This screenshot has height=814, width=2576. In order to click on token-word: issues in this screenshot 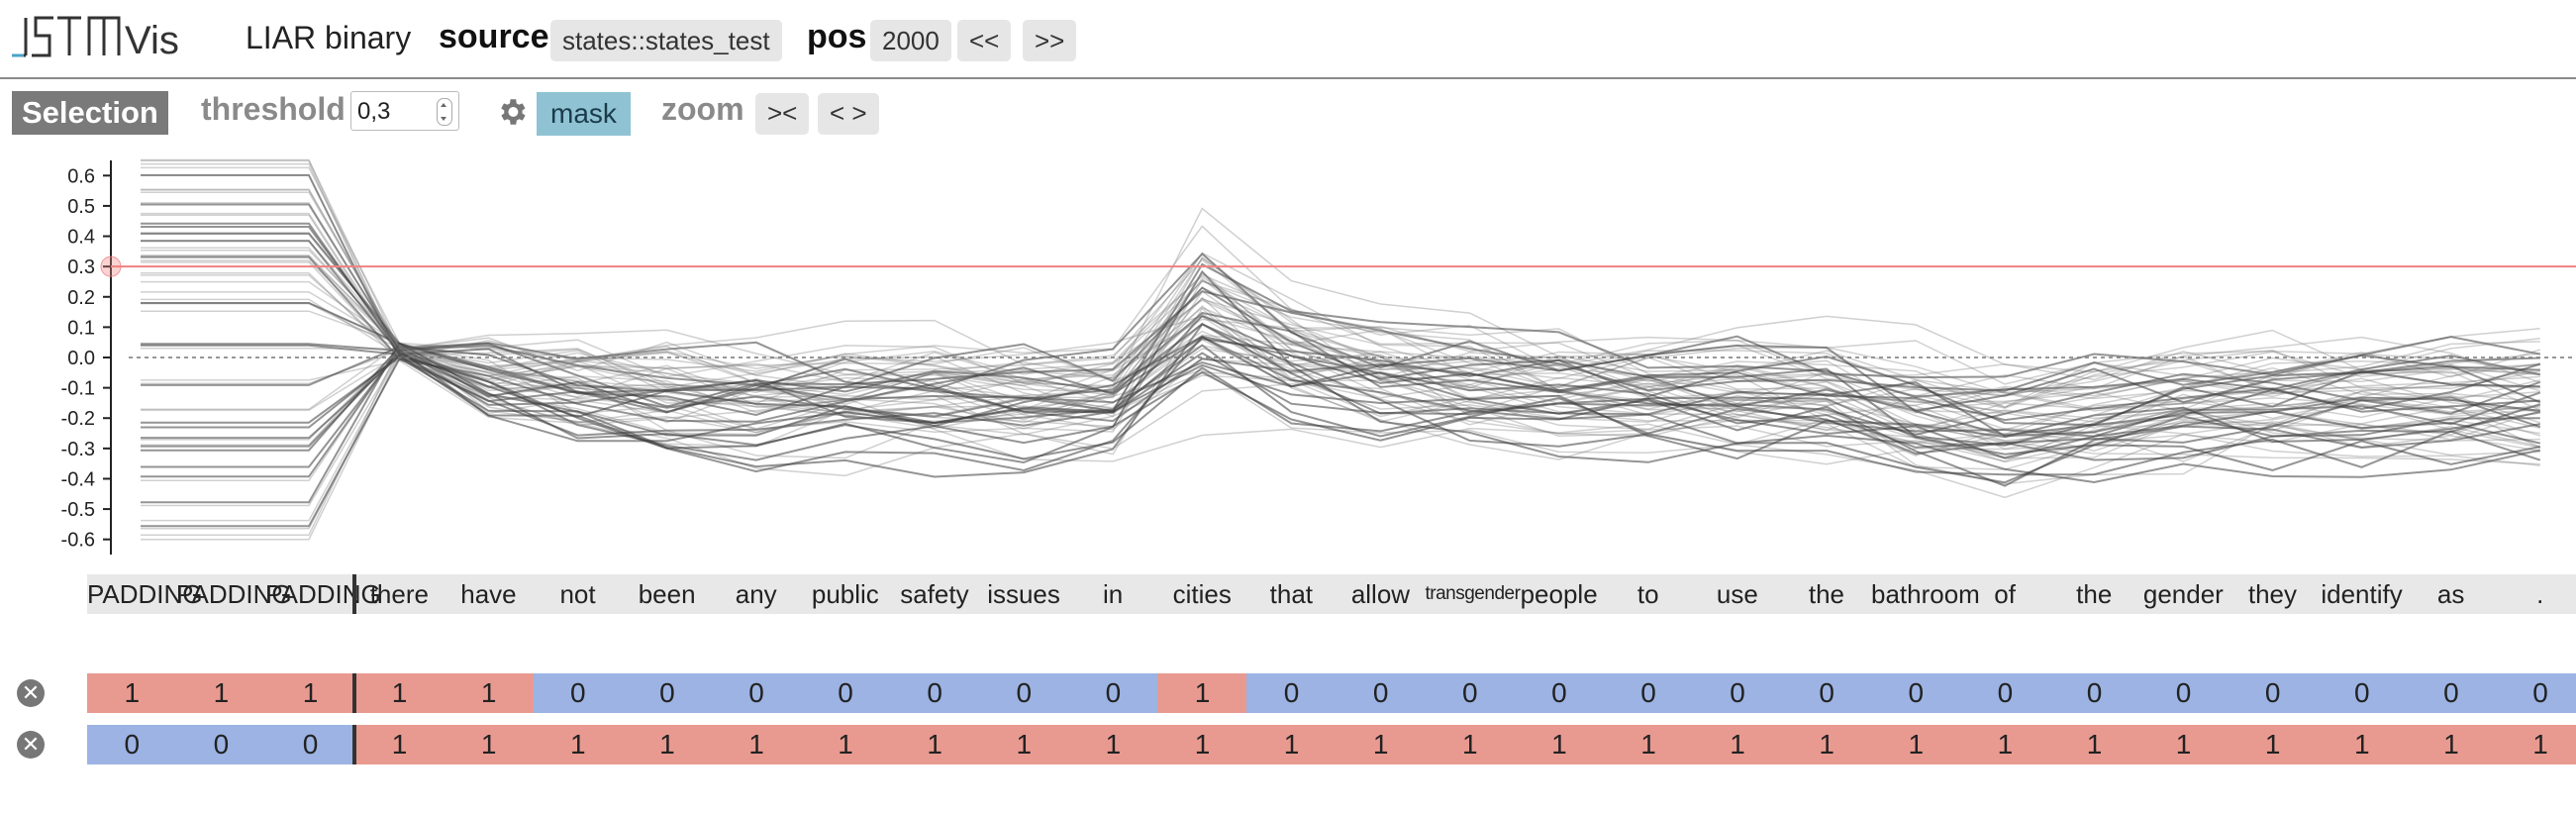, I will do `click(1023, 594)`.